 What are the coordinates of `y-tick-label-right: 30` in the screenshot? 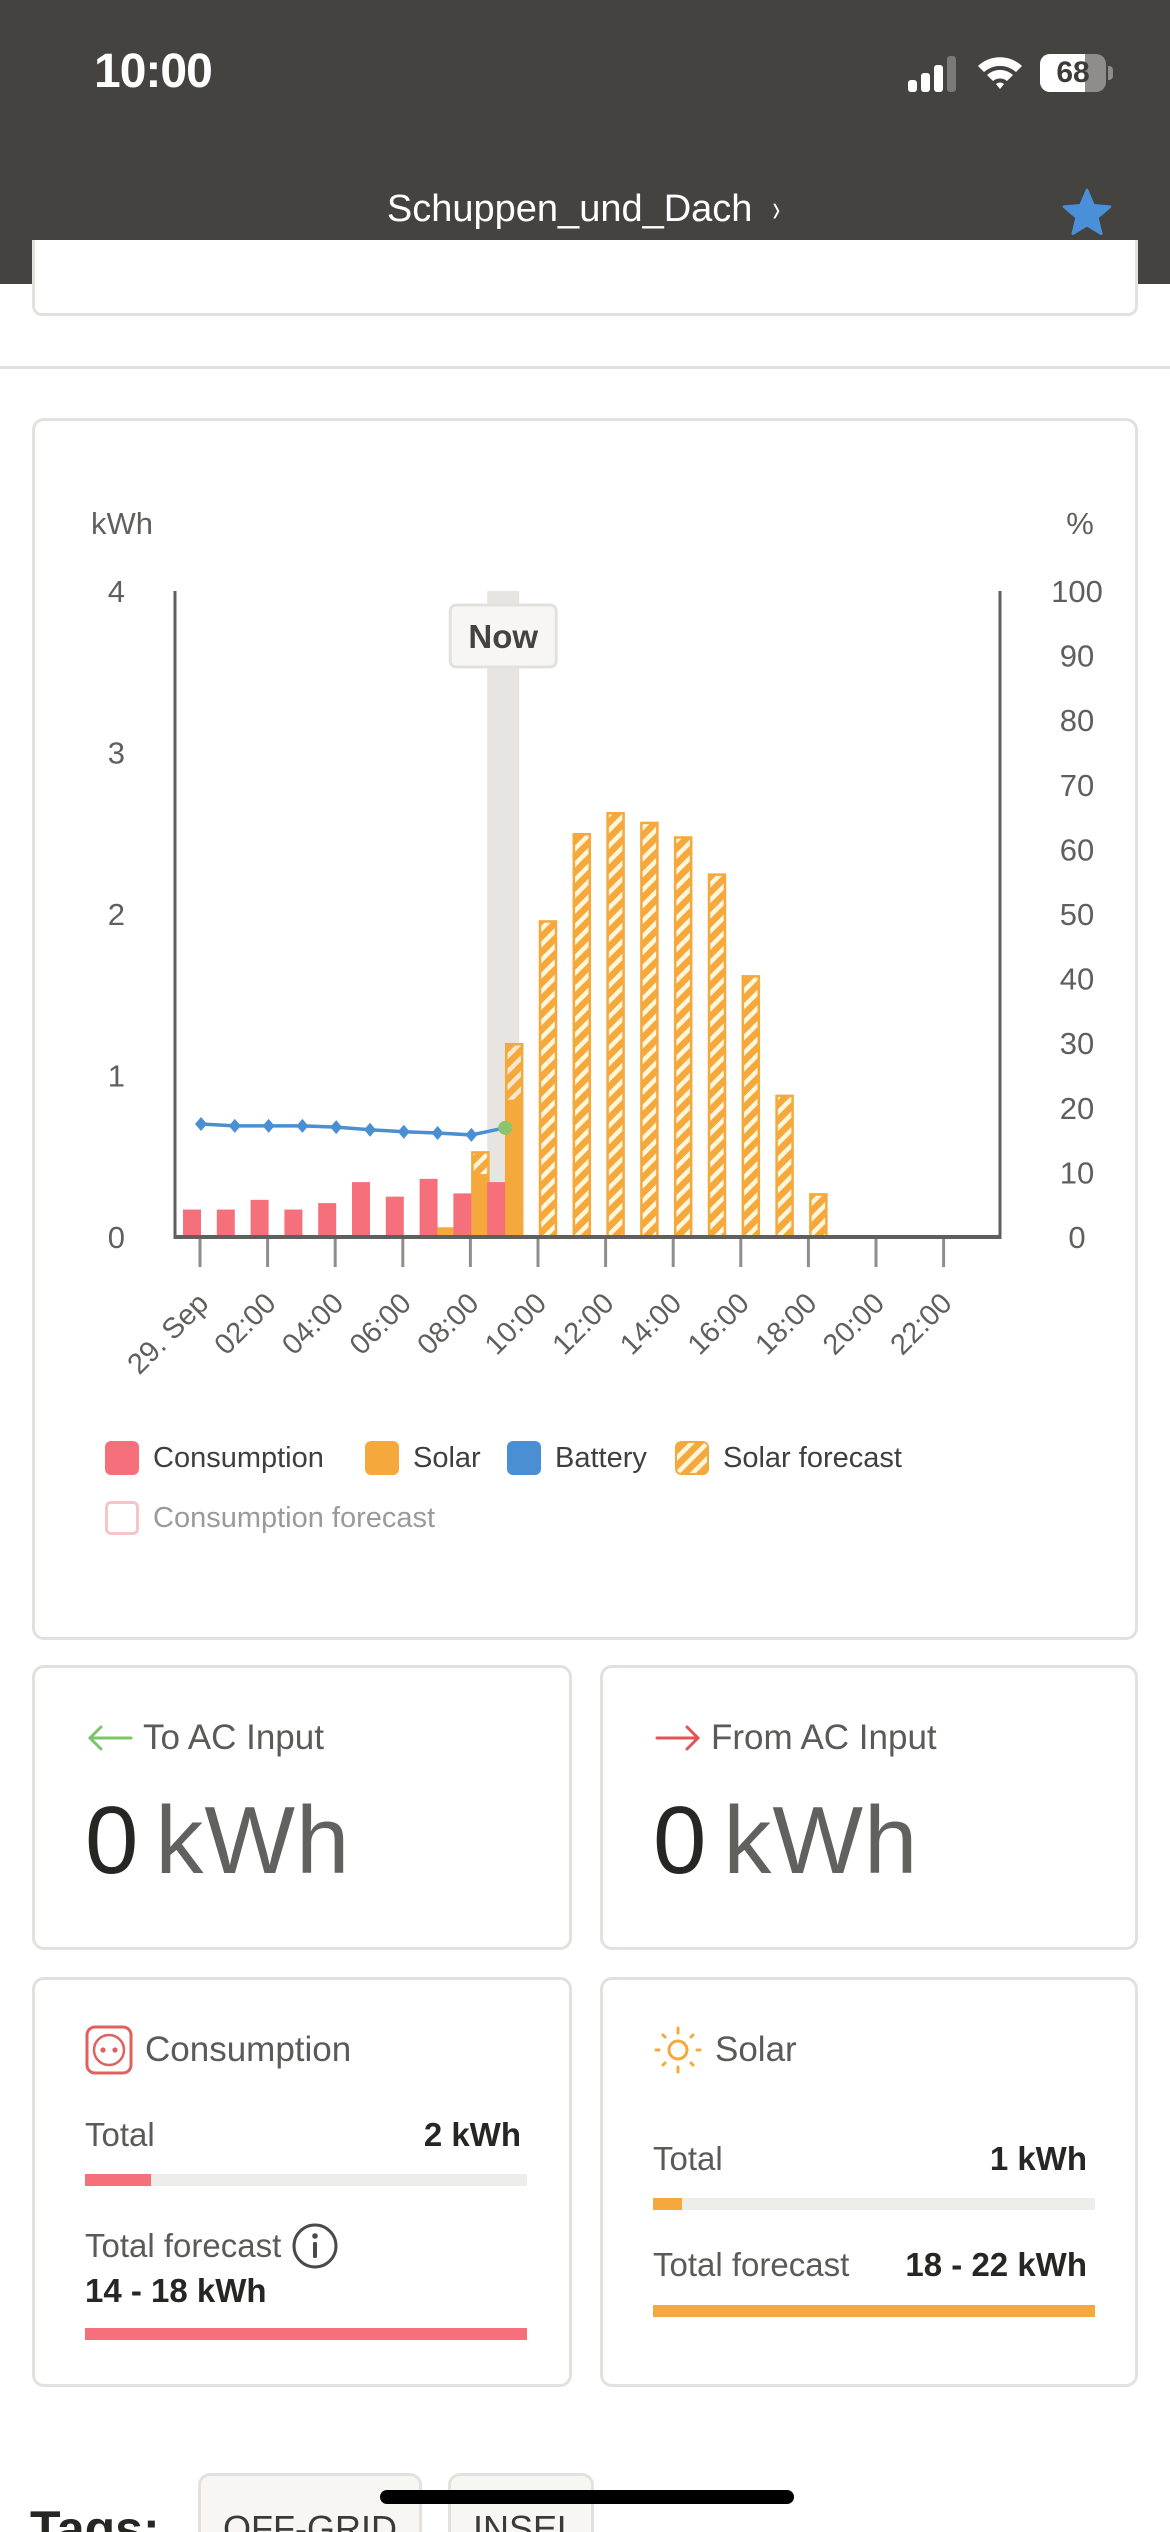 It's located at (1077, 1043).